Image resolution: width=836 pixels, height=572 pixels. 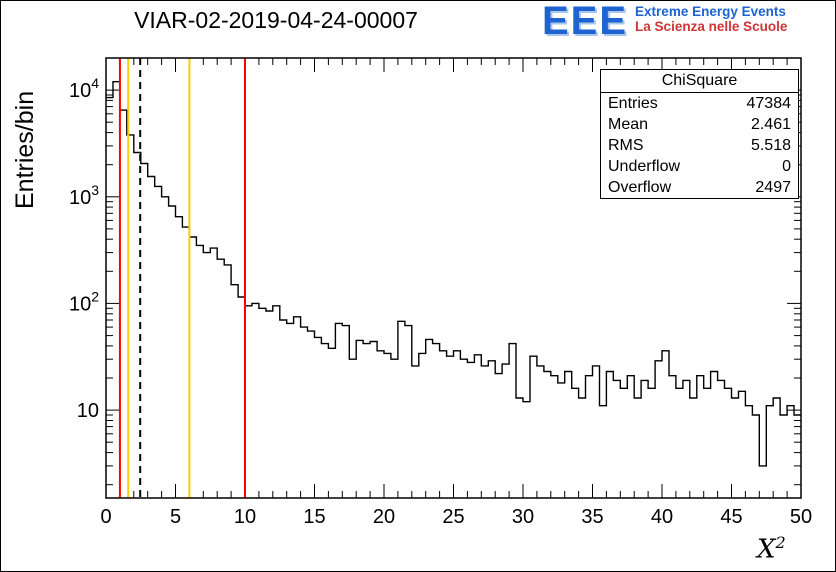 What do you see at coordinates (710, 11) in the screenshot?
I see `logo-line-1: Extreme Energy Events` at bounding box center [710, 11].